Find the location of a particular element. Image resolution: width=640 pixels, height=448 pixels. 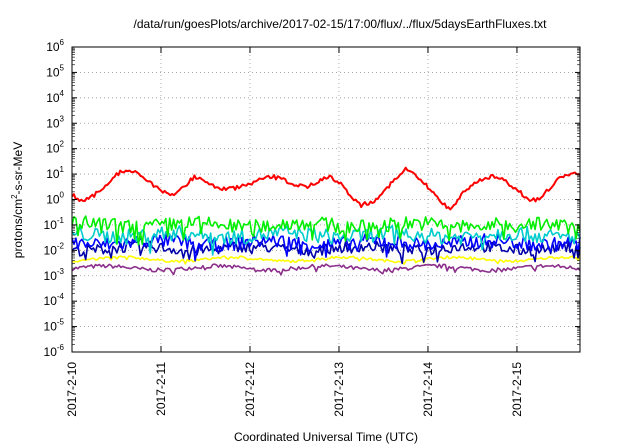

y-tick-label: 10⁻³ is located at coordinates (54, 275).